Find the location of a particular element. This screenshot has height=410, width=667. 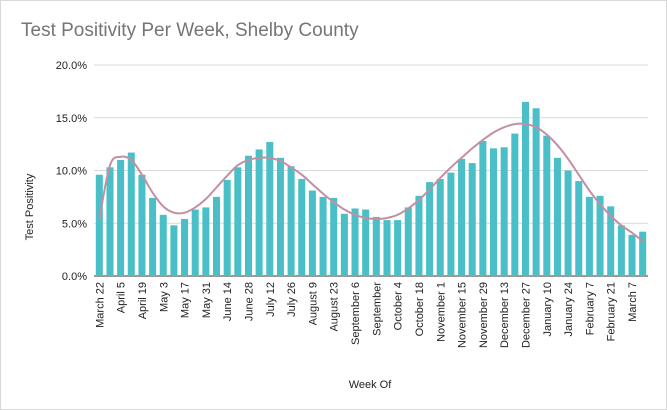

y-axis-ticks: 0.0% 5.0% 10.0% 15.0% 20.0% is located at coordinates (71, 171).